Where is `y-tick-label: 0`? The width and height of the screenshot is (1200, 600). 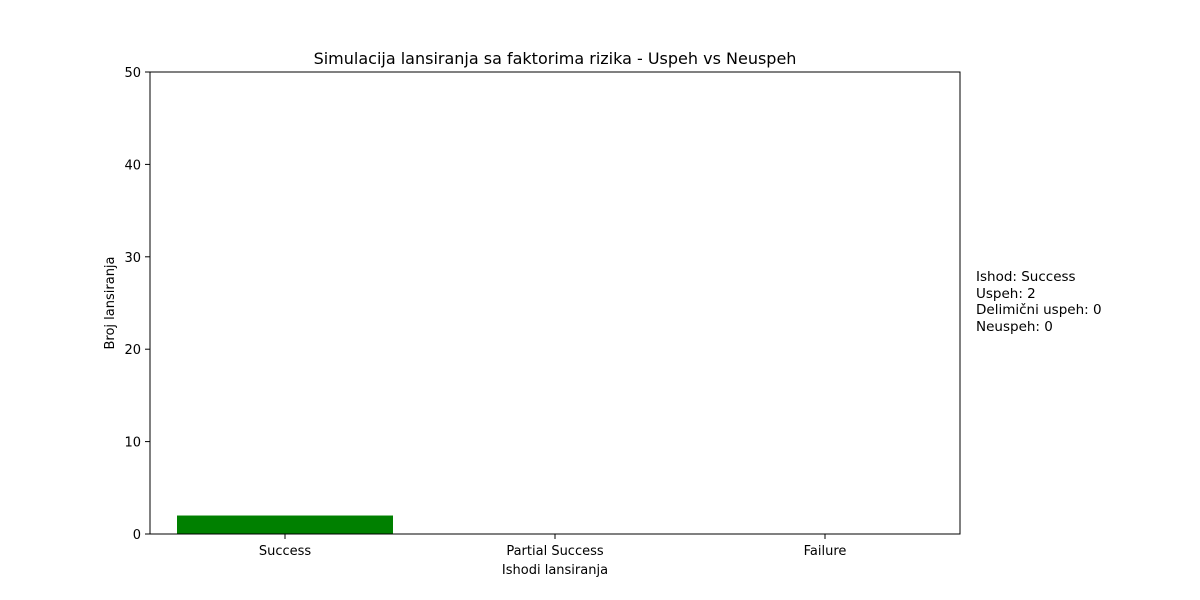
y-tick-label: 0 is located at coordinates (137, 535).